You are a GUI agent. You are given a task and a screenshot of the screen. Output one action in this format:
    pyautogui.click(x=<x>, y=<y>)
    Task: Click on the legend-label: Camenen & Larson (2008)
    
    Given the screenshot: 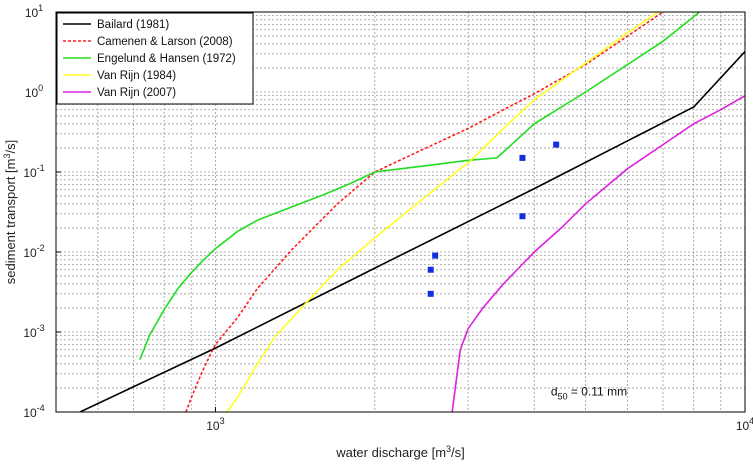 What is the action you would take?
    pyautogui.click(x=165, y=42)
    